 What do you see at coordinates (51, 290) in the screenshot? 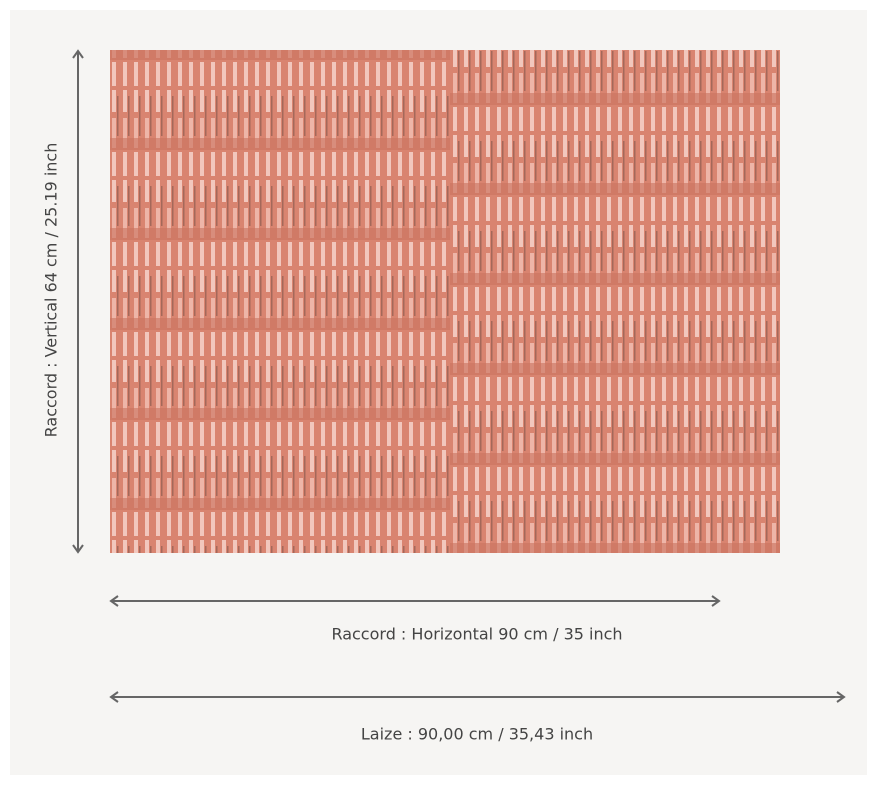
I see `vertical-label: Raccord : Vertical 64 cm / 25.19 inch` at bounding box center [51, 290].